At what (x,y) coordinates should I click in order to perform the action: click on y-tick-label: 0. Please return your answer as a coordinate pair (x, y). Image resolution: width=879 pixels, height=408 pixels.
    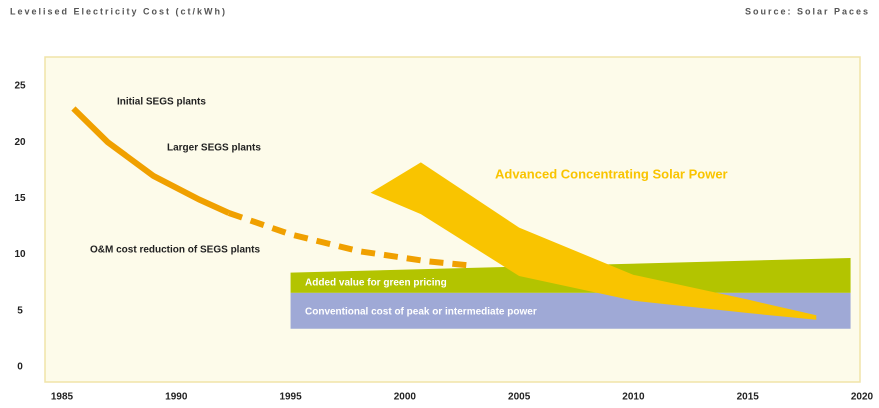
    Looking at the image, I should click on (20, 367).